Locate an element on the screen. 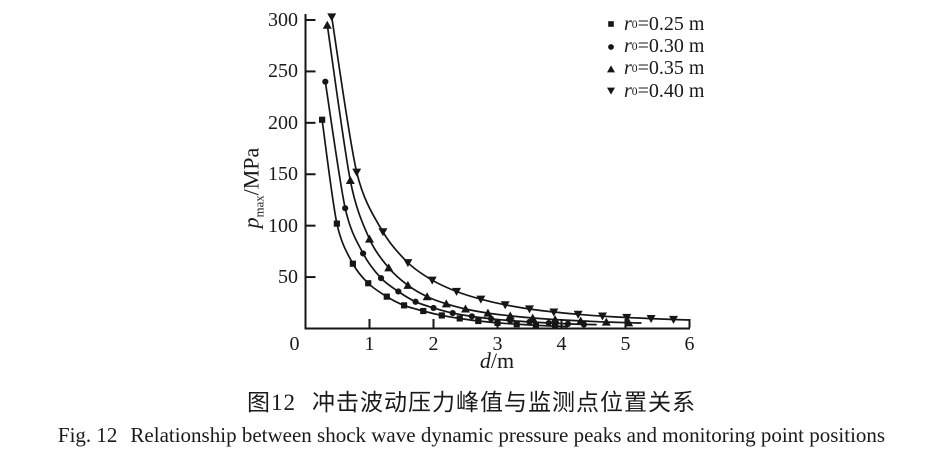 The image size is (943, 456). legend-item: r 0 =0.40 m is located at coordinates (654, 91).